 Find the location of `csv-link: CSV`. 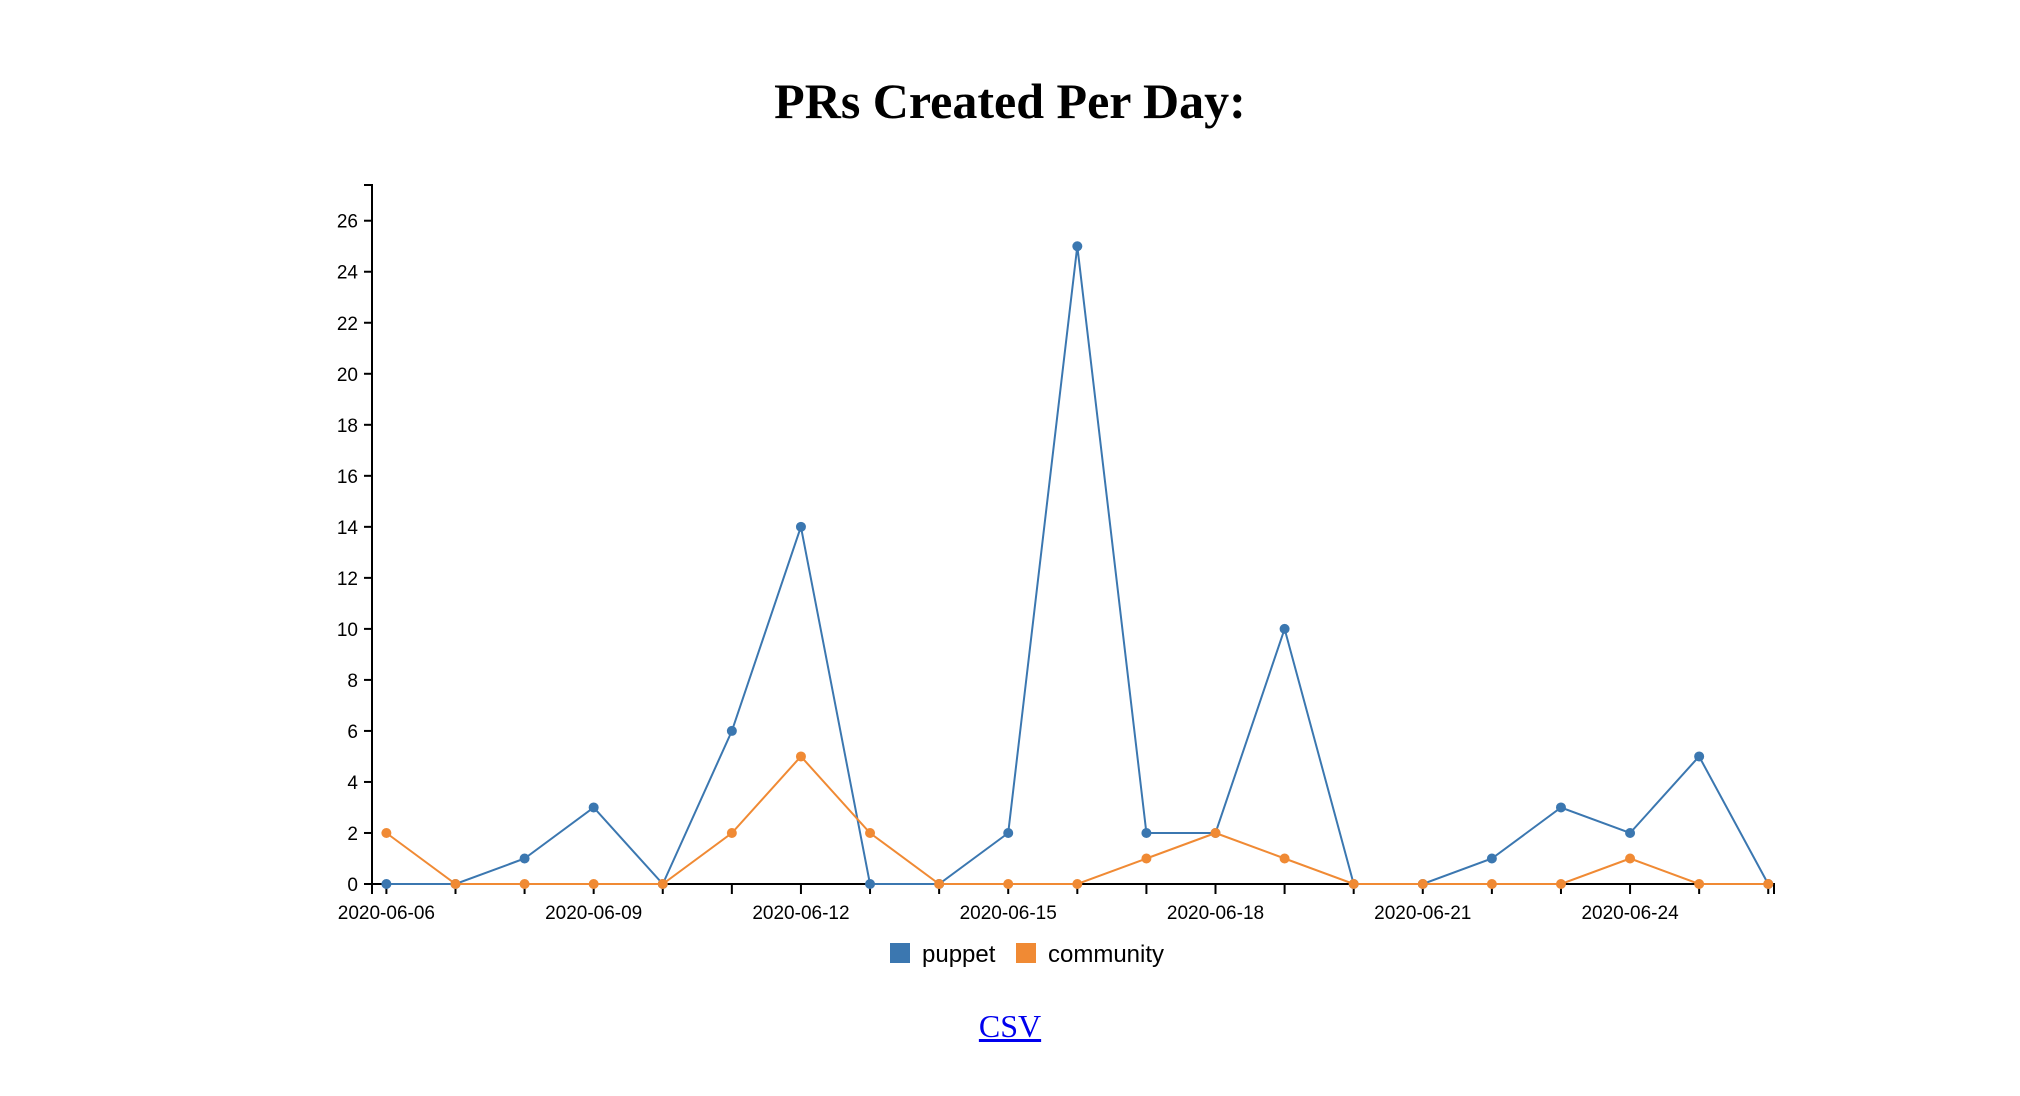

csv-link: CSV is located at coordinates (1010, 1026).